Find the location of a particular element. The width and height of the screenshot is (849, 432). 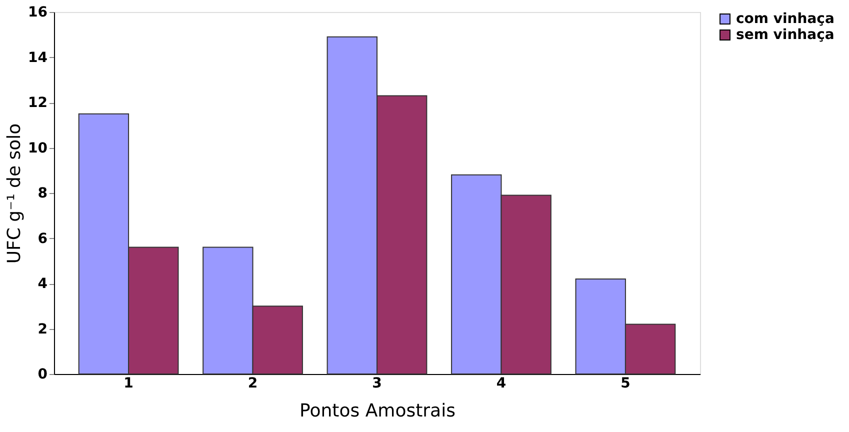

y-tick-label: 8 is located at coordinates (43, 194).